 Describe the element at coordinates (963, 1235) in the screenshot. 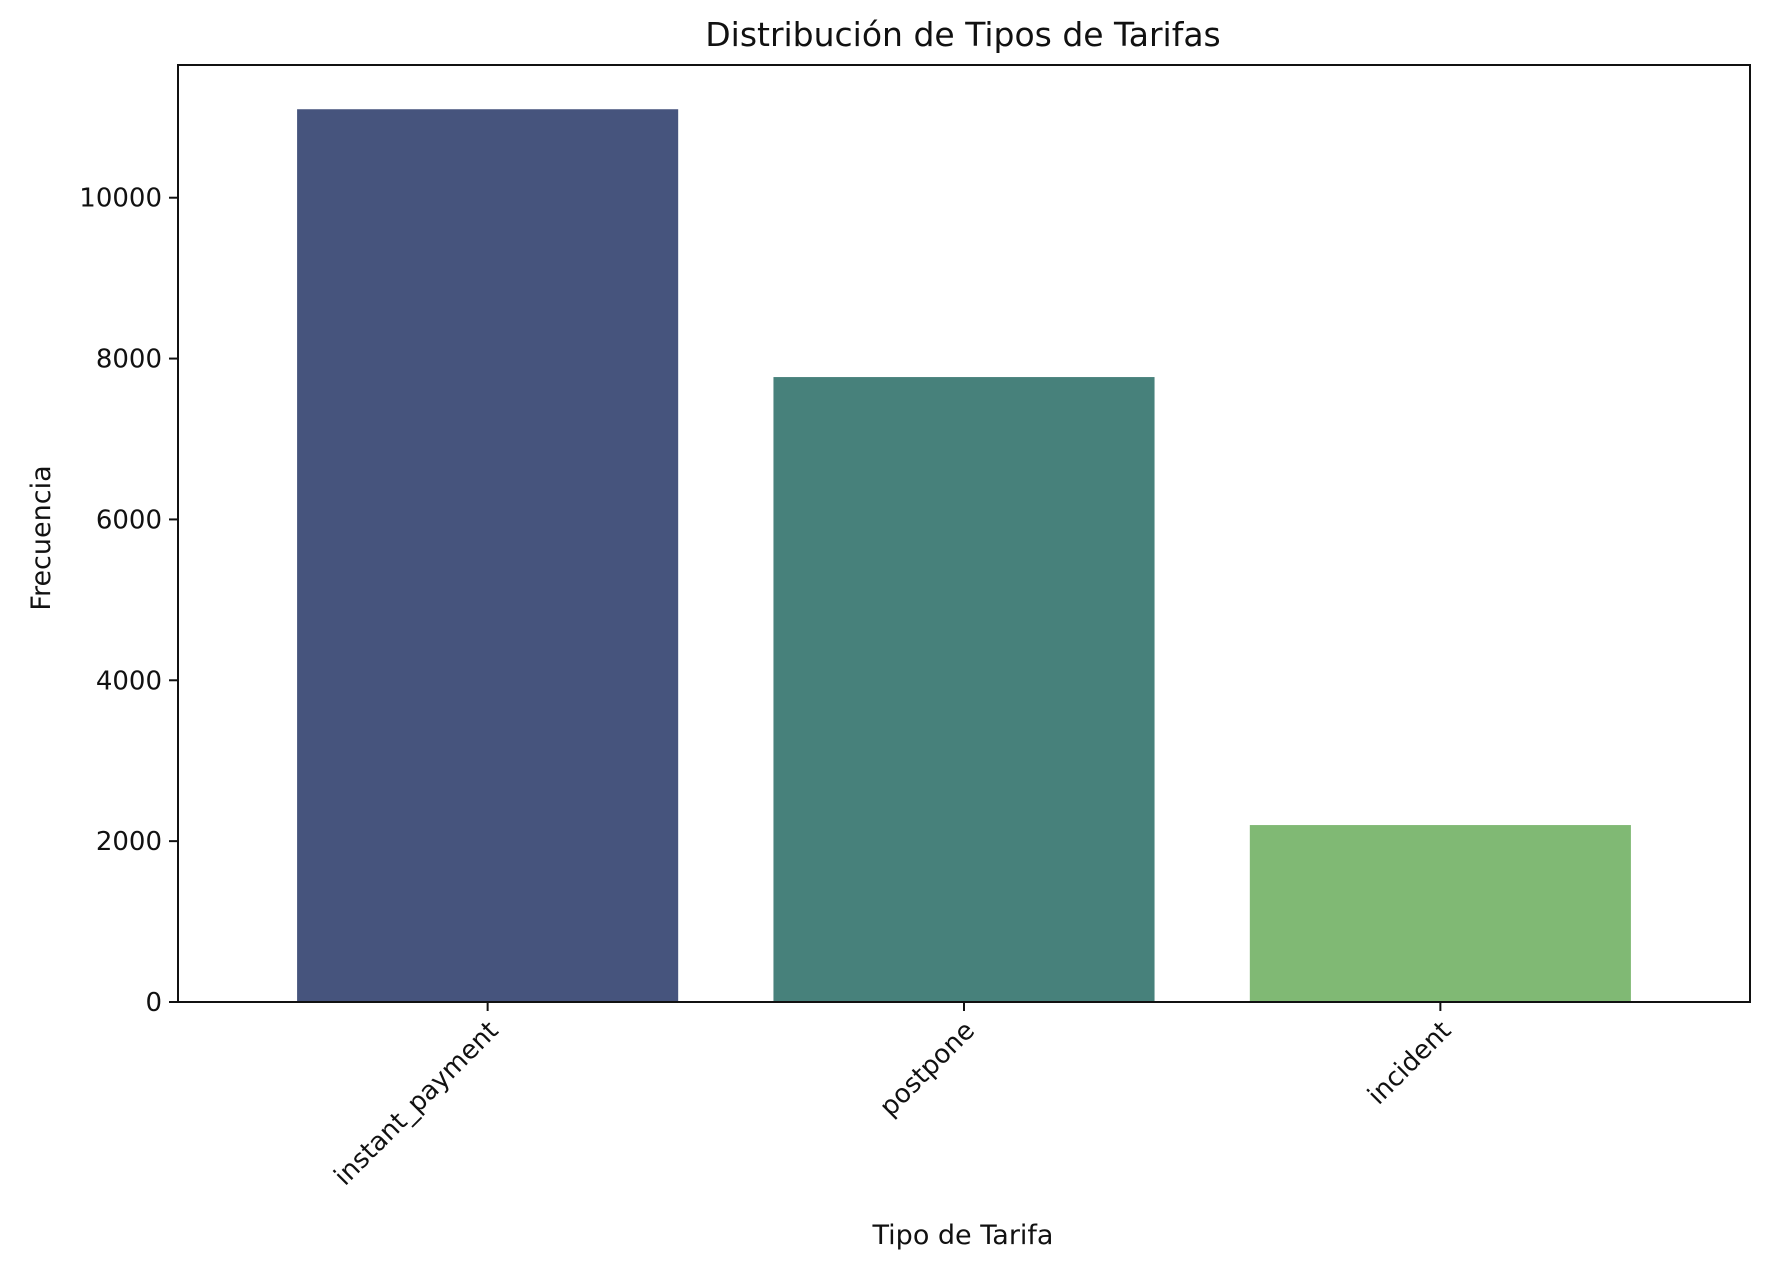

I see `x-axis-label: Tipo de Tarifa` at that location.